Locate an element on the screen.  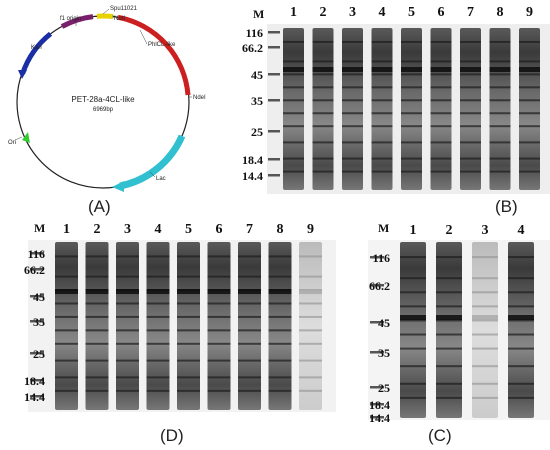
lane-label: 1 is located at coordinates (293, 12).